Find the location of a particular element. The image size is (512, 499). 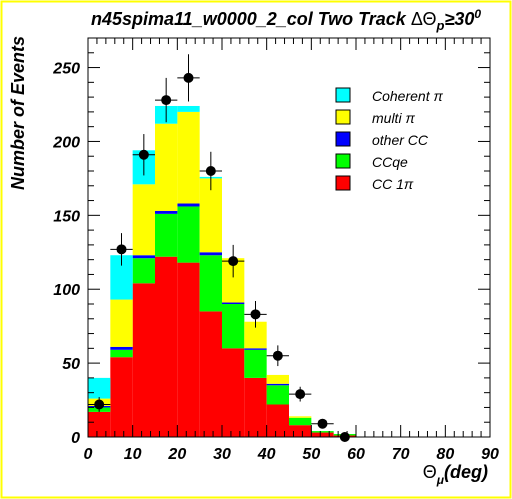

x-tick-label: 50 is located at coordinates (311, 454).